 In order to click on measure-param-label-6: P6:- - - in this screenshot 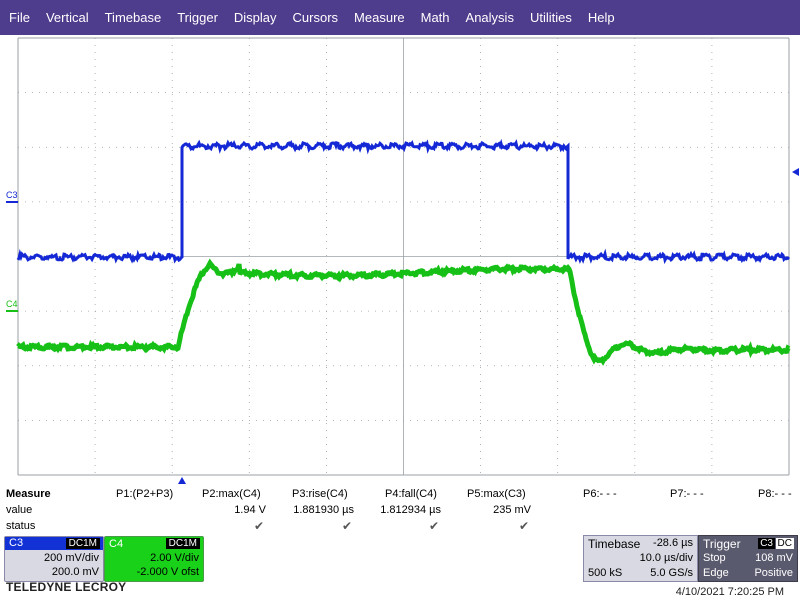, I will do `click(600, 494)`.